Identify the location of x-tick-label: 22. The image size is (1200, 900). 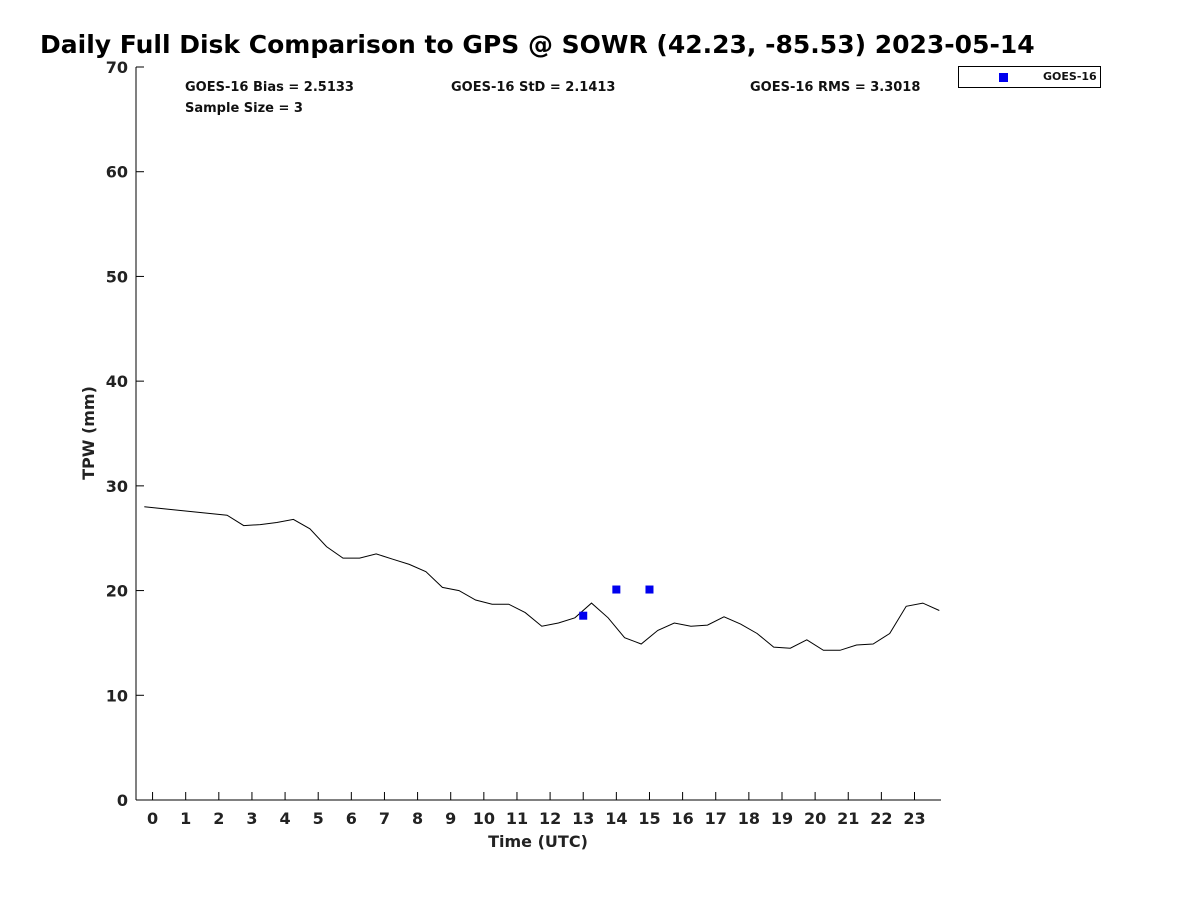
(881, 818).